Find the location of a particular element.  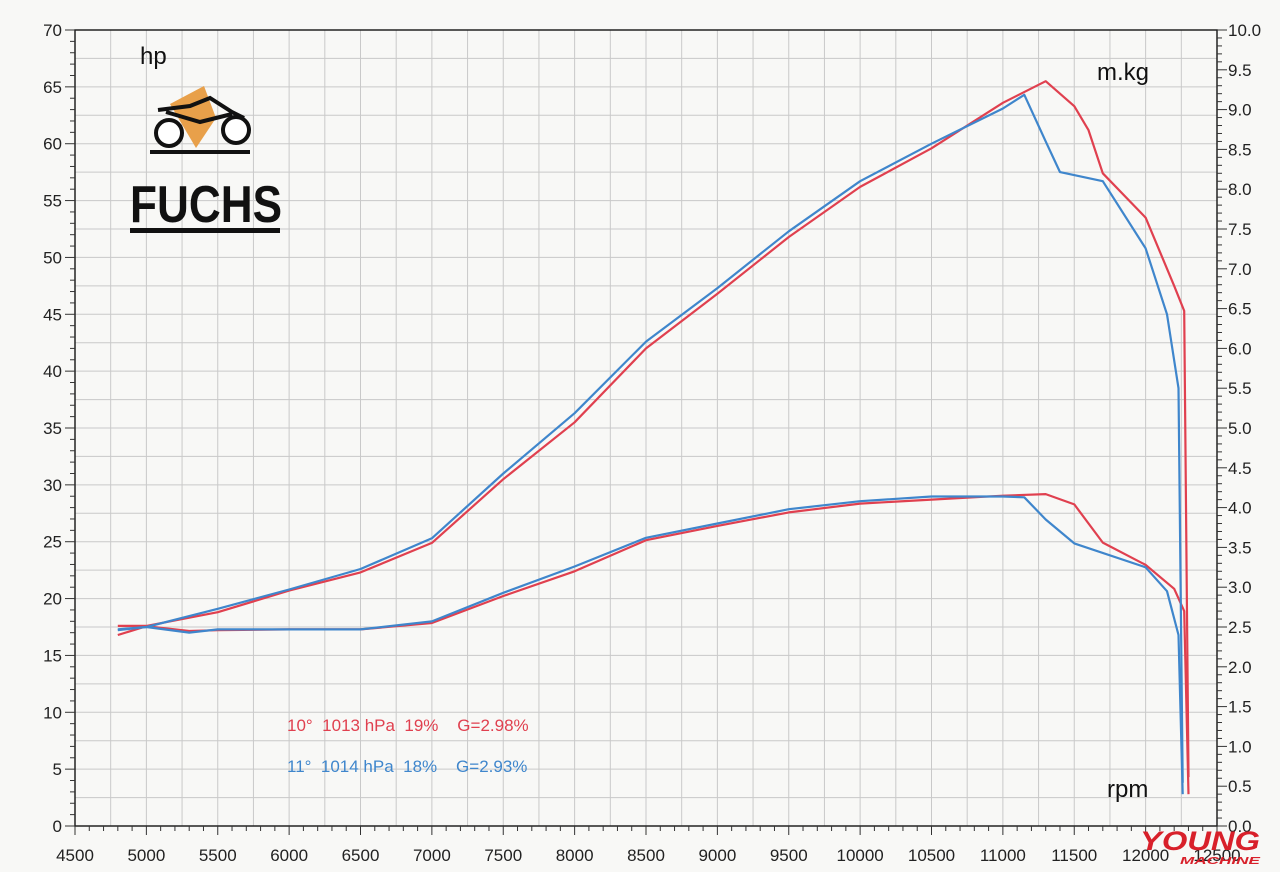

x-axis-label: rpm is located at coordinates (1127, 789).